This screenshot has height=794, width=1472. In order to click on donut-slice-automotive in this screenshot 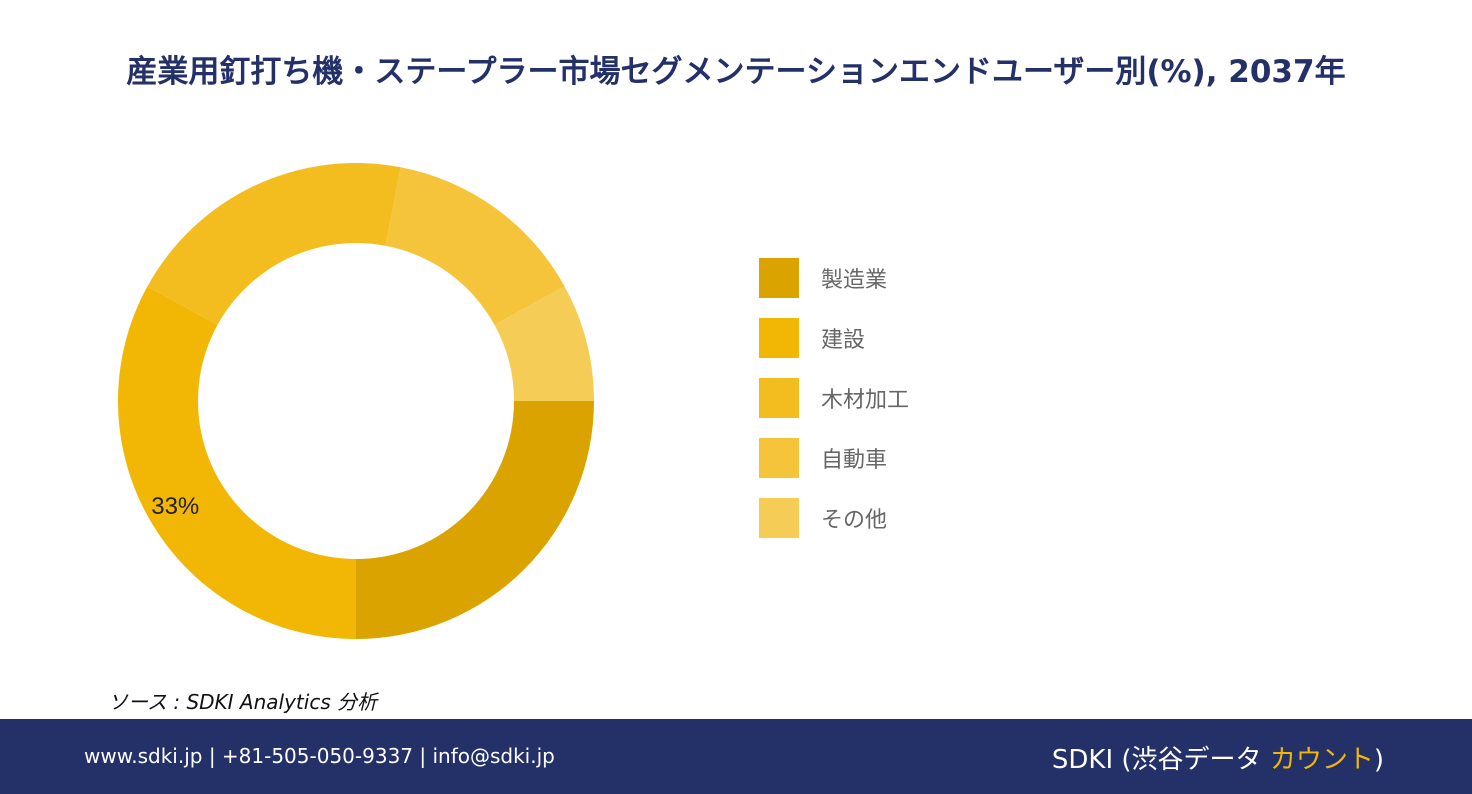, I will do `click(475, 246)`.